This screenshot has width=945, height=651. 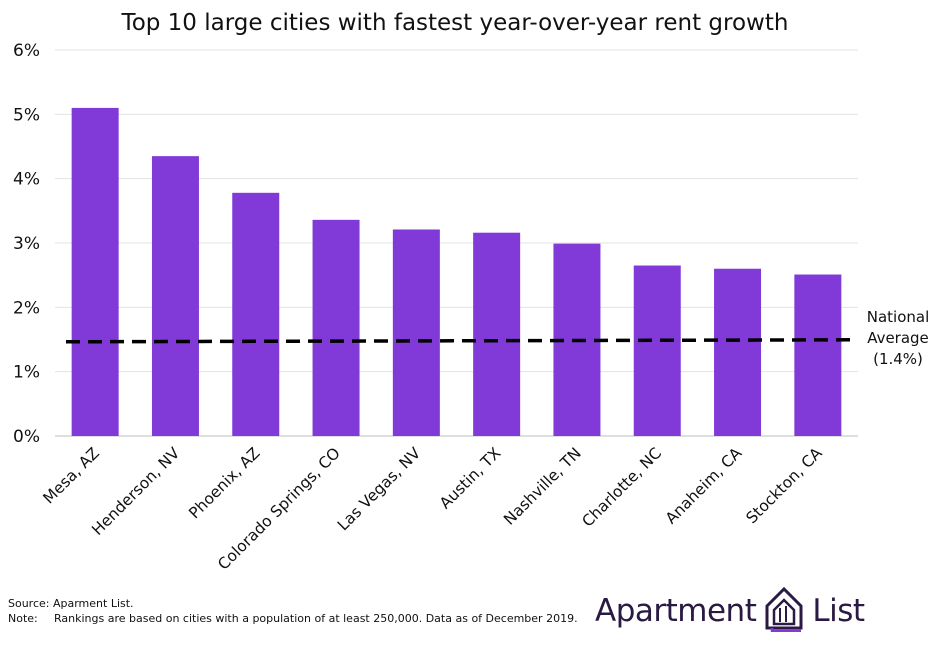 What do you see at coordinates (135, 491) in the screenshot?
I see `x-tick-label: Henderson, NV` at bounding box center [135, 491].